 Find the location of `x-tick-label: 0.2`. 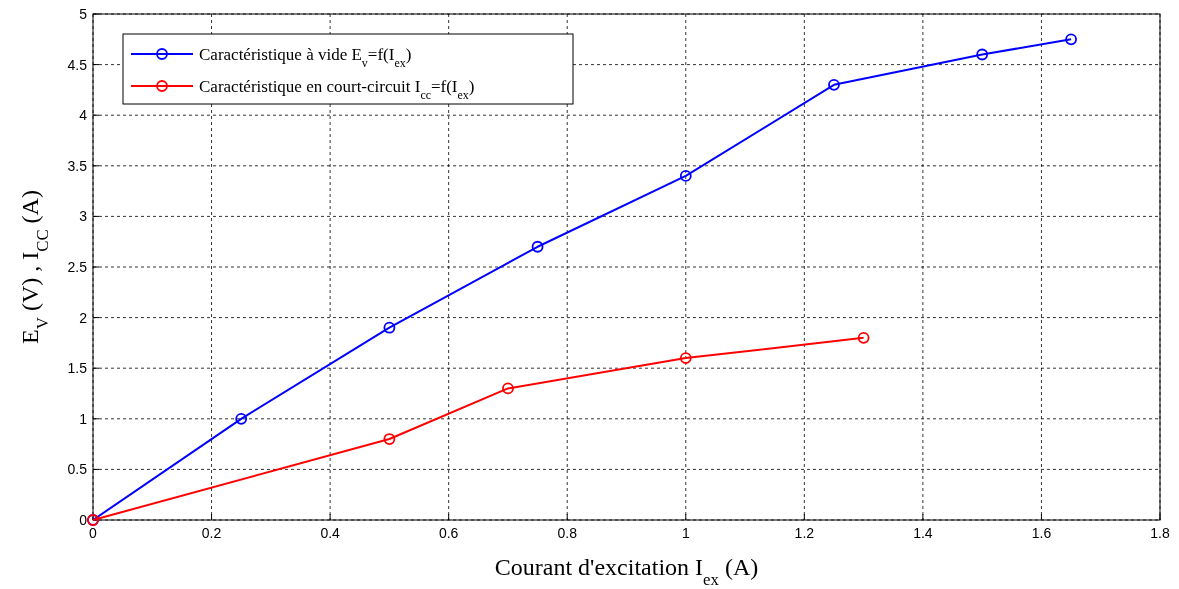

x-tick-label: 0.2 is located at coordinates (211, 533).